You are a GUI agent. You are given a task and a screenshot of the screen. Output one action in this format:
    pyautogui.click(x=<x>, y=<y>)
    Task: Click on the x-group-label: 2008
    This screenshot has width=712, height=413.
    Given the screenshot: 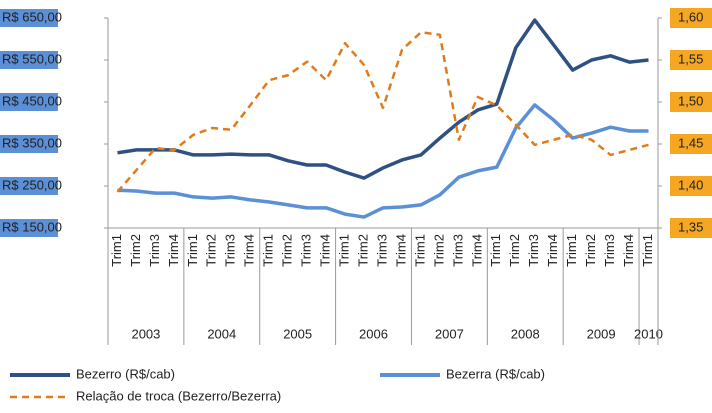 What is the action you would take?
    pyautogui.click(x=525, y=333)
    